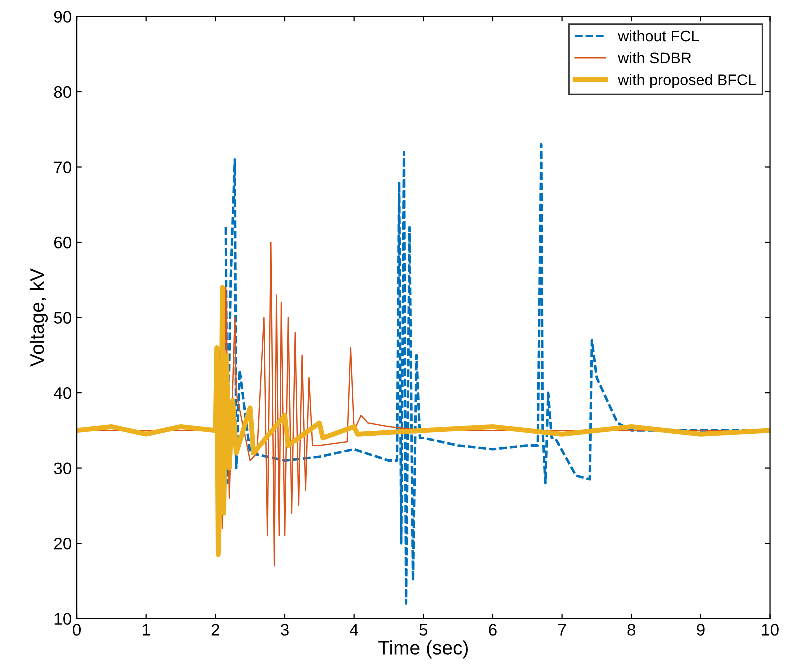 This screenshot has height=669, width=786. Describe the element at coordinates (39, 317) in the screenshot. I see `y-axis-title: Voltage, kV` at that location.